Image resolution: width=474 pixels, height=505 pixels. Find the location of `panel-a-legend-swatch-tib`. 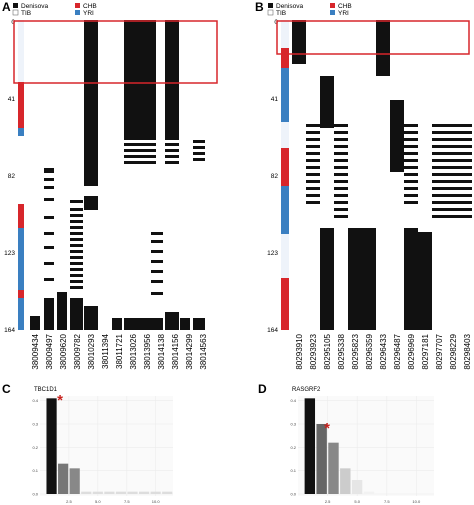

panel-a-legend-swatch-tib is located at coordinates (15, 12).